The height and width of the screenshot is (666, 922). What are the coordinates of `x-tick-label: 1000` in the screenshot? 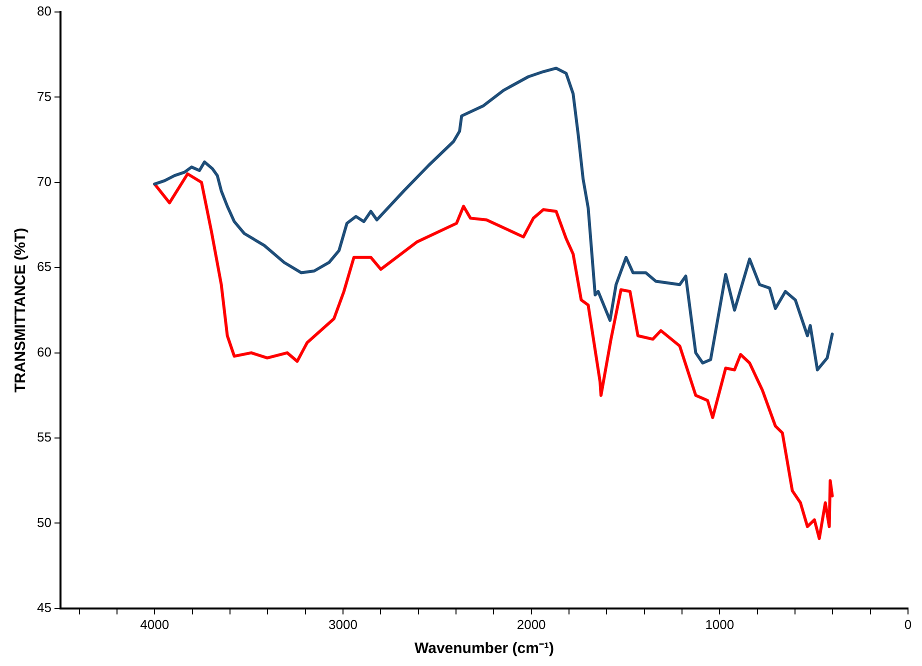 It's located at (719, 624).